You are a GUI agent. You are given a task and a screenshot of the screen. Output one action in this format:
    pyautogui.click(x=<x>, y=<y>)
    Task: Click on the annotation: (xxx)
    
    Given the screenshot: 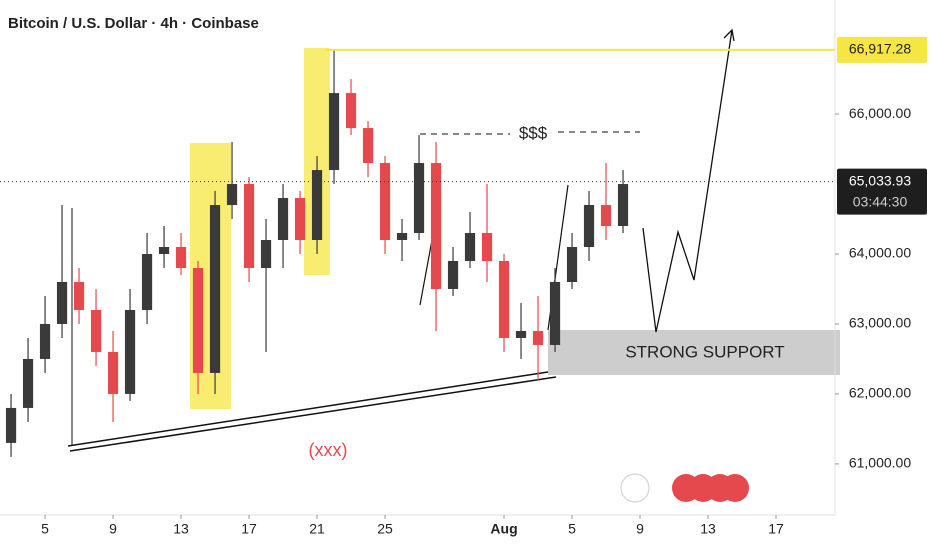 What is the action you would take?
    pyautogui.click(x=328, y=450)
    